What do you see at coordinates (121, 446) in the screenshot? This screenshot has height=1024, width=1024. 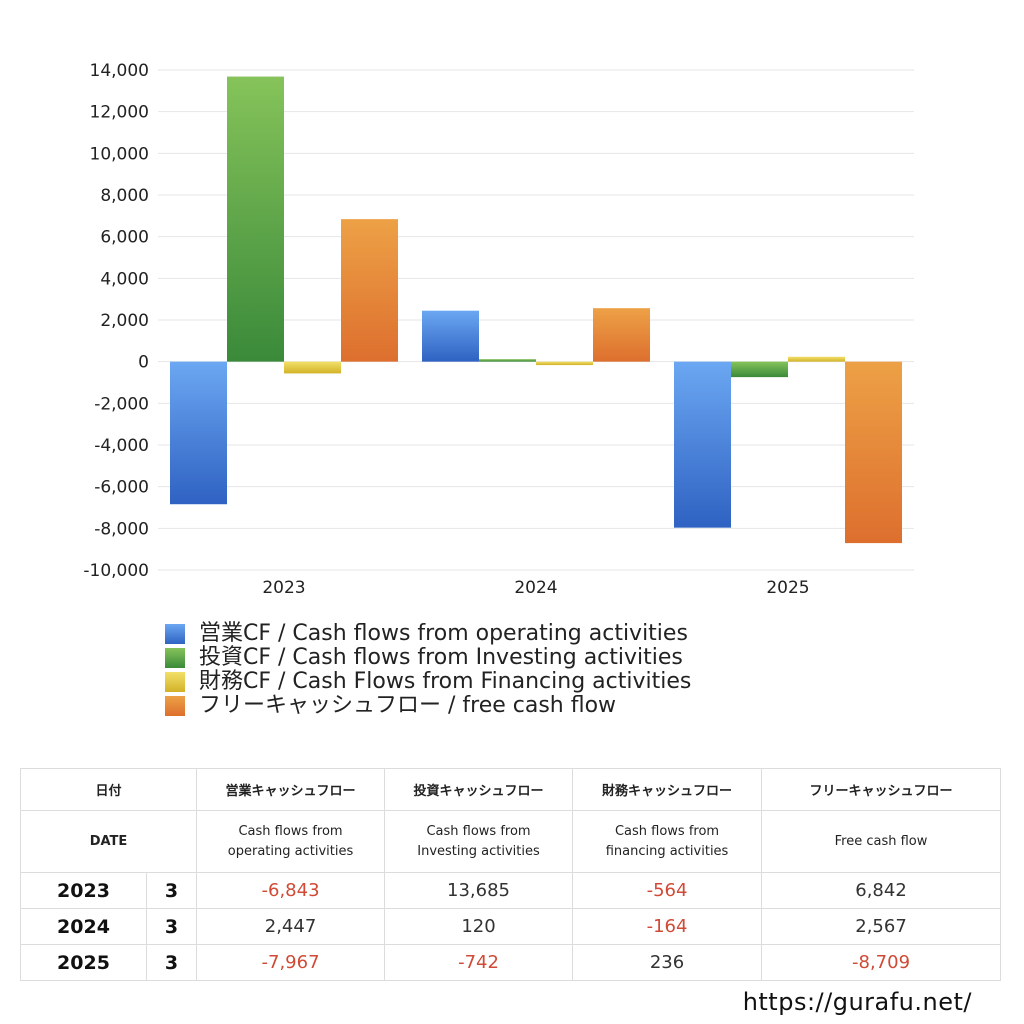 I see `y-tick-label: -4,000` at bounding box center [121, 446].